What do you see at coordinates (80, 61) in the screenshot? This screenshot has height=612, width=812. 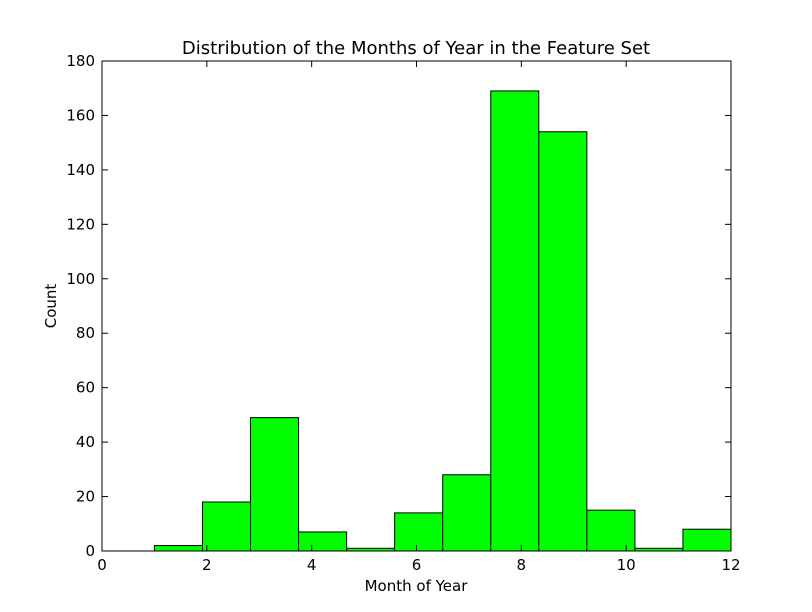 I see `y-tick-label: 180` at bounding box center [80, 61].